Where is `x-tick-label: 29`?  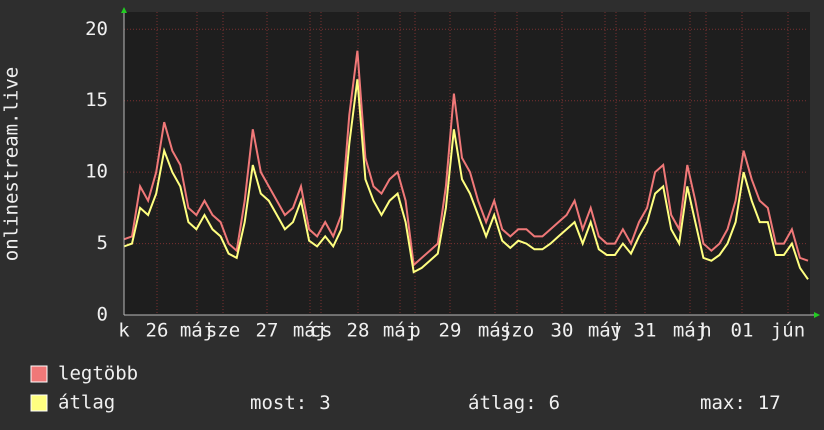
x-tick-label: 29 is located at coordinates (450, 331).